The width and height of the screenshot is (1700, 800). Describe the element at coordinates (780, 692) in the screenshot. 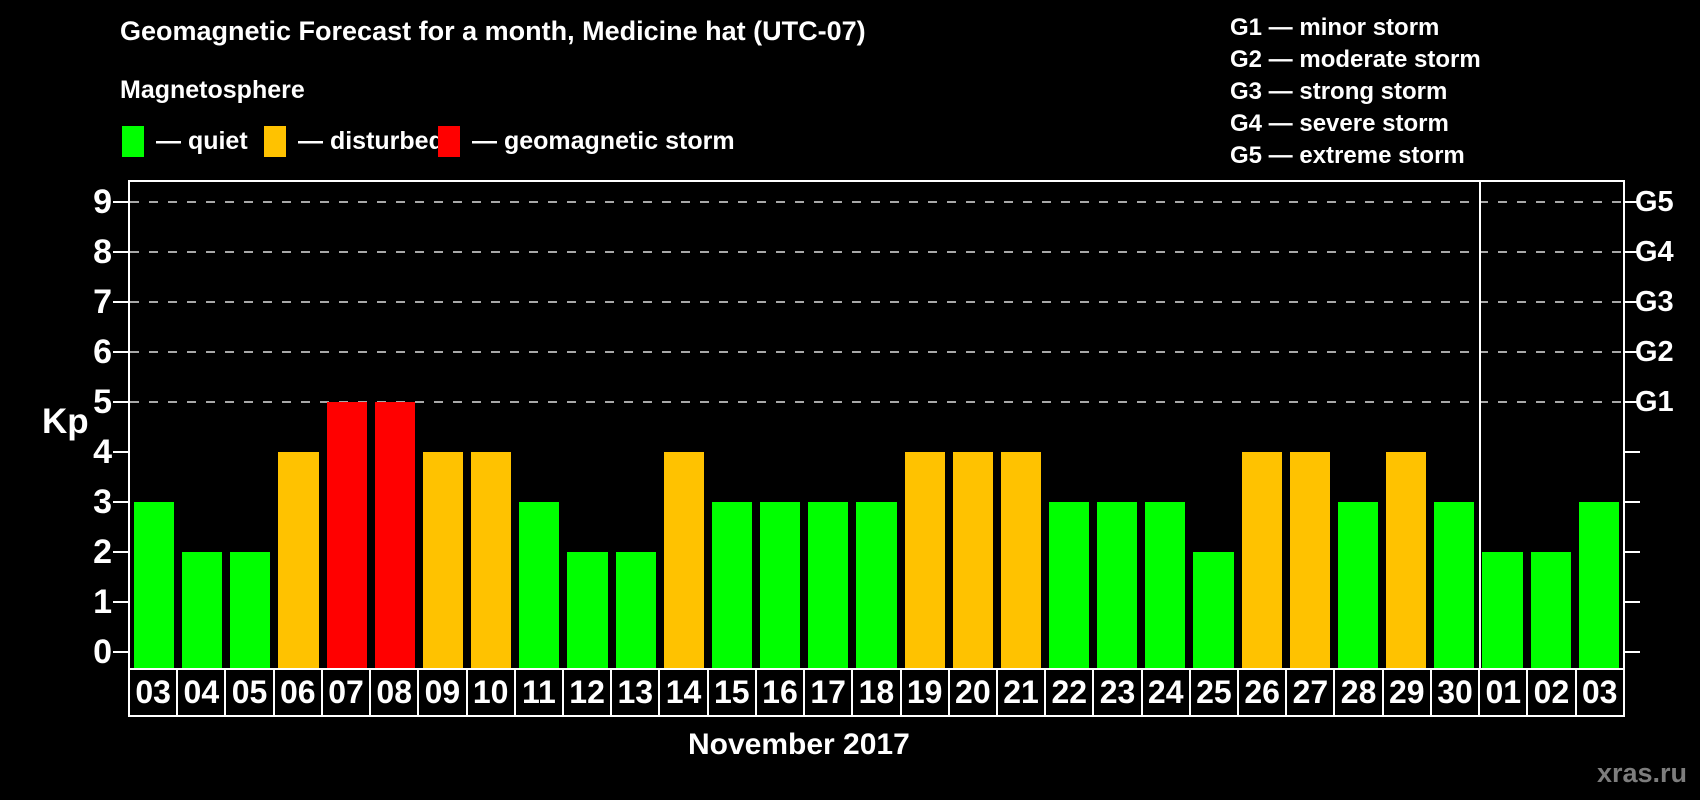

I see `day-label-16: 16` at that location.